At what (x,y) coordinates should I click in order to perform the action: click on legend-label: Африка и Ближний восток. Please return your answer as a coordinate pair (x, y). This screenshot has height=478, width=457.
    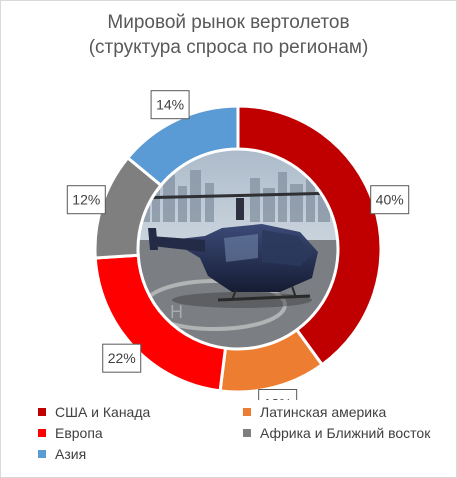
    Looking at the image, I should click on (345, 433).